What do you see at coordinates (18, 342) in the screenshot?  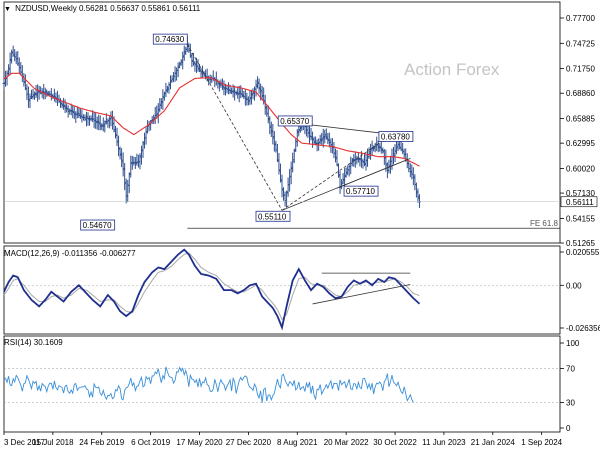 I see `rsi-title: RSI(14)` at bounding box center [18, 342].